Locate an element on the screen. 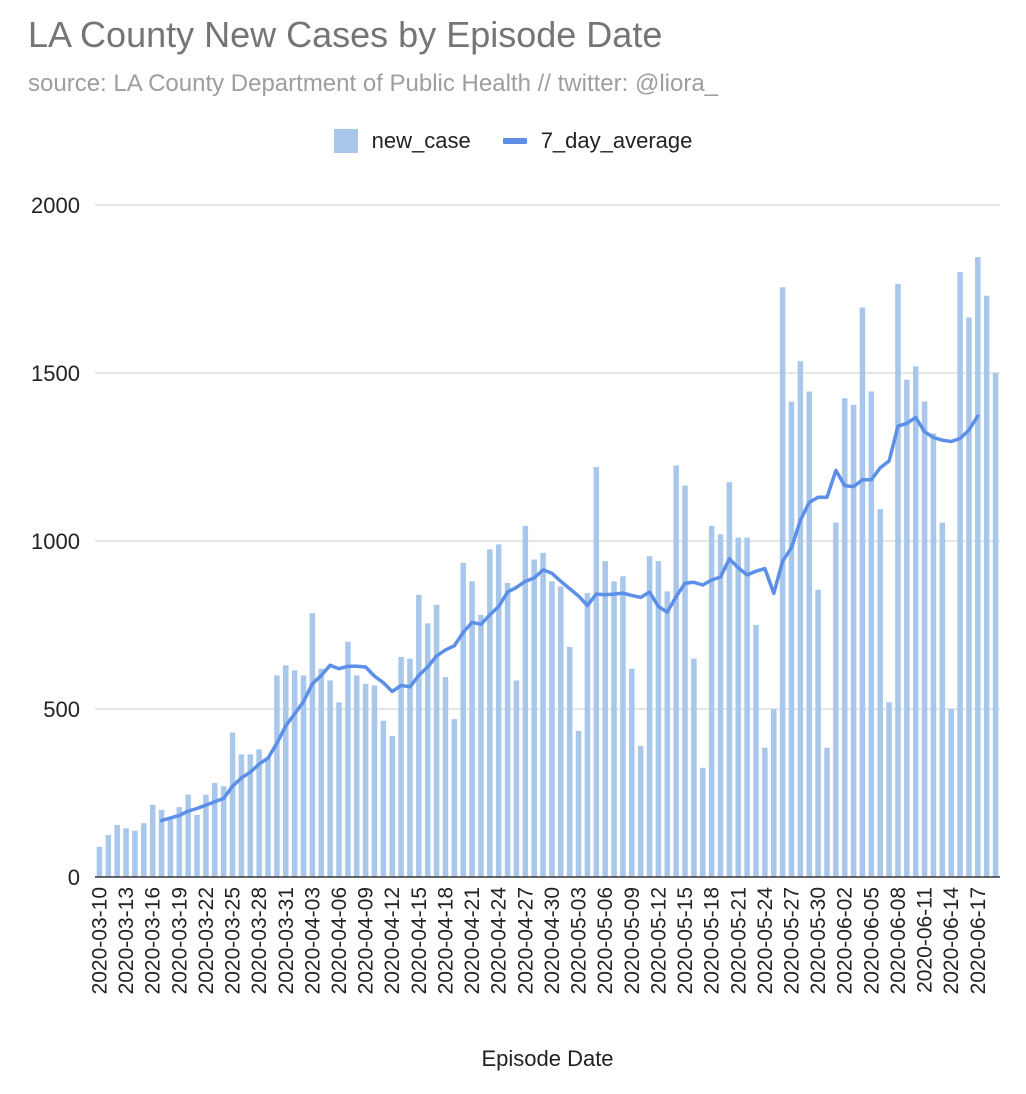  legend-label-7-day-average: 7_day_average is located at coordinates (616, 140).